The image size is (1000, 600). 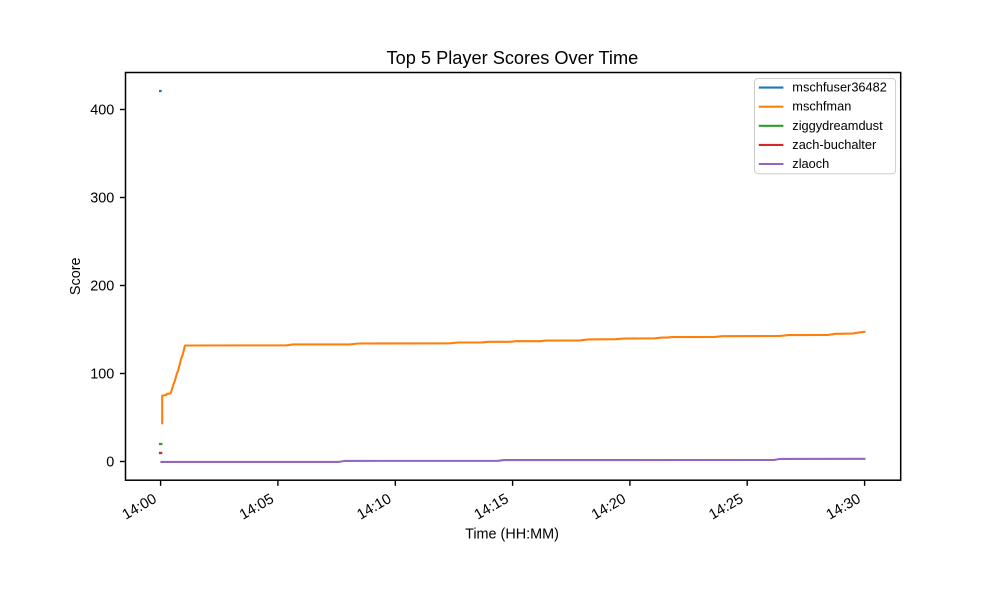 What do you see at coordinates (102, 375) in the screenshot?
I see `svg-text: 100` at bounding box center [102, 375].